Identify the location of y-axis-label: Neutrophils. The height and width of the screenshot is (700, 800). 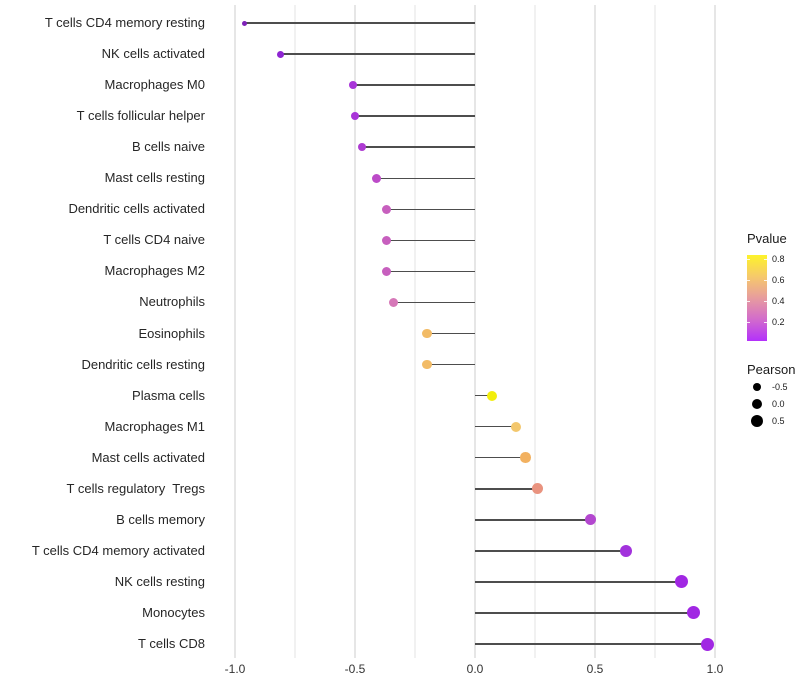
(172, 302).